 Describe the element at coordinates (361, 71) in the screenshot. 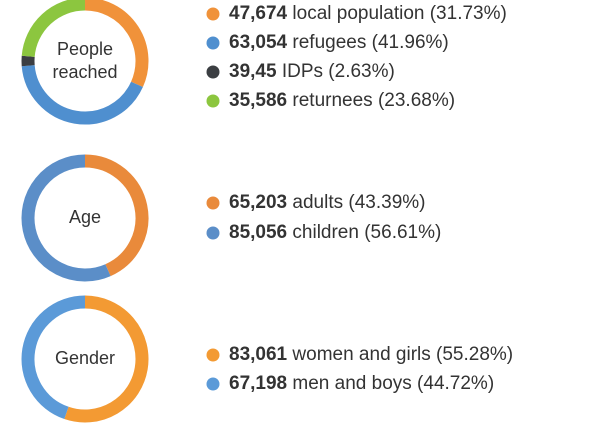

I see `legend-percent: (2.63%)` at that location.